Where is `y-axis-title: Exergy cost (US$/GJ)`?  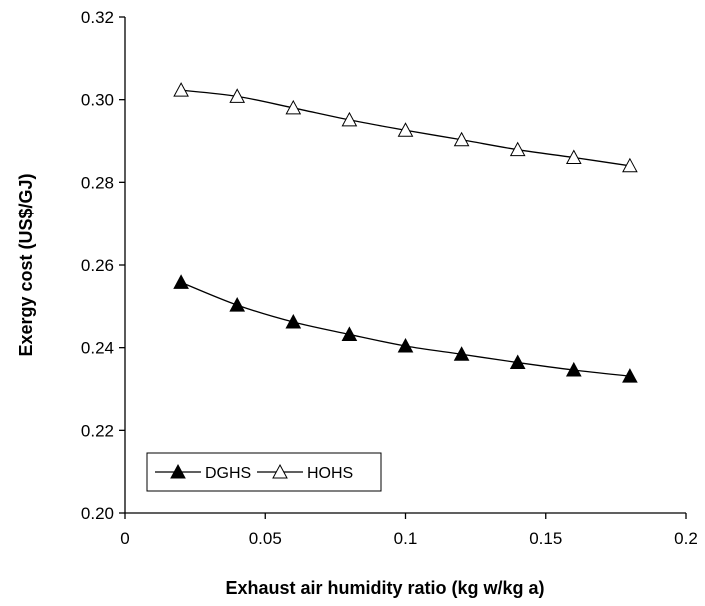
y-axis-title: Exergy cost (US$/GJ) is located at coordinates (26, 264).